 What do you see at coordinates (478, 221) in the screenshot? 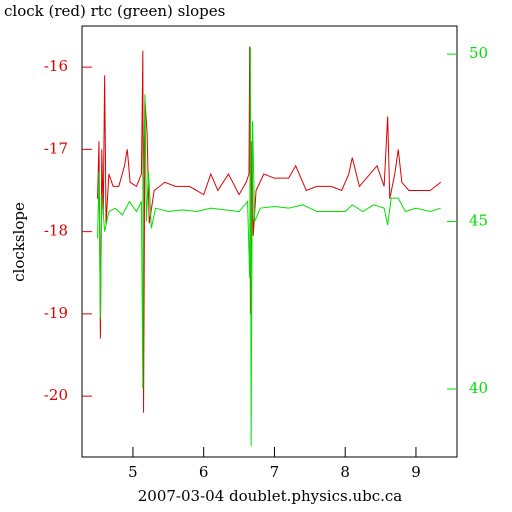
I see `y2-tick-label: 45` at bounding box center [478, 221].